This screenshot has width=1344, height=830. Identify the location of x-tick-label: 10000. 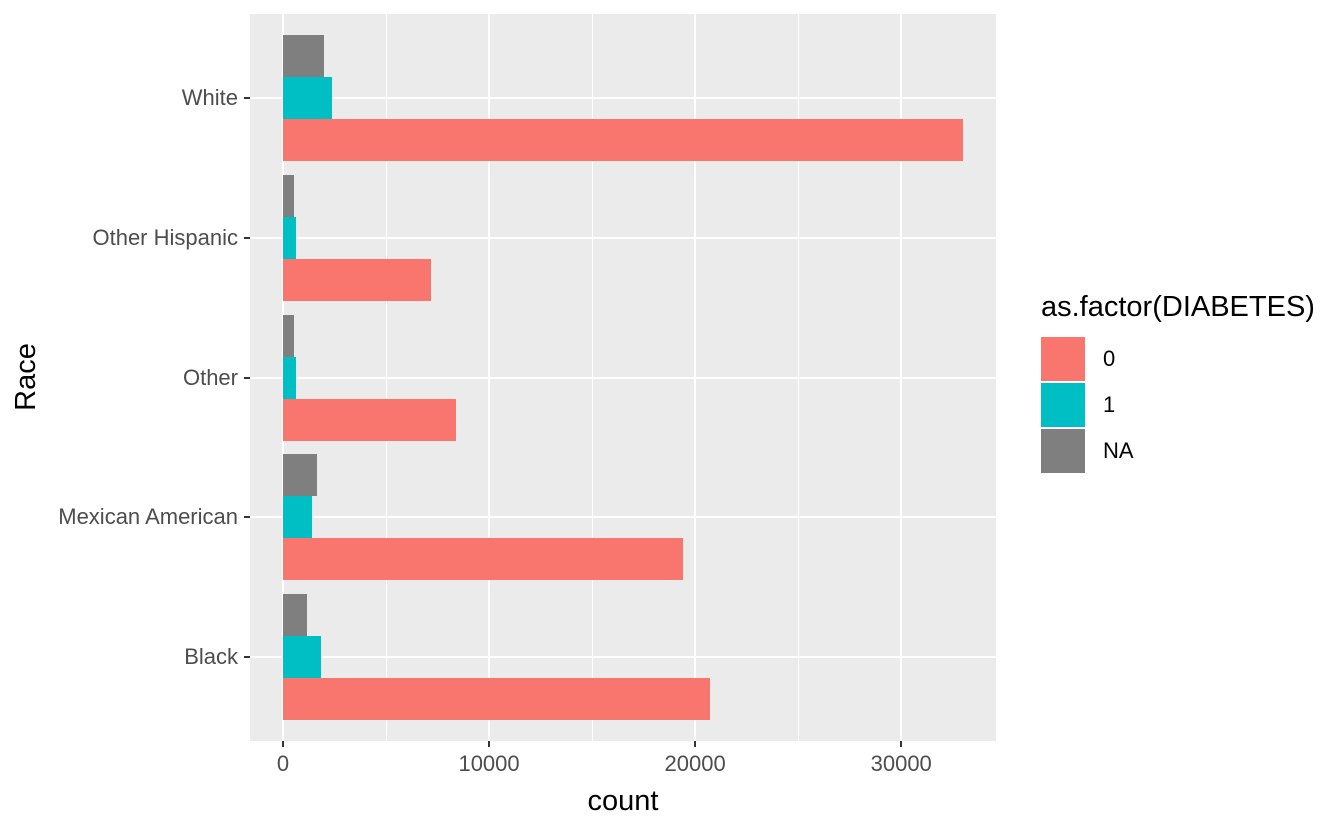
(489, 763).